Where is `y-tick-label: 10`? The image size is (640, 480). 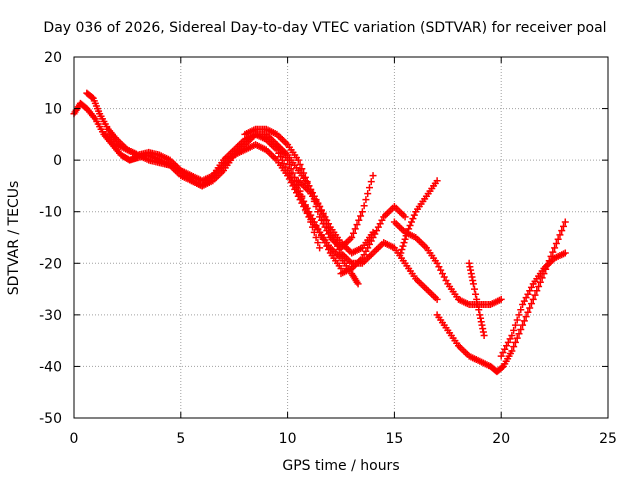 y-tick-label: 10 is located at coordinates (53, 110).